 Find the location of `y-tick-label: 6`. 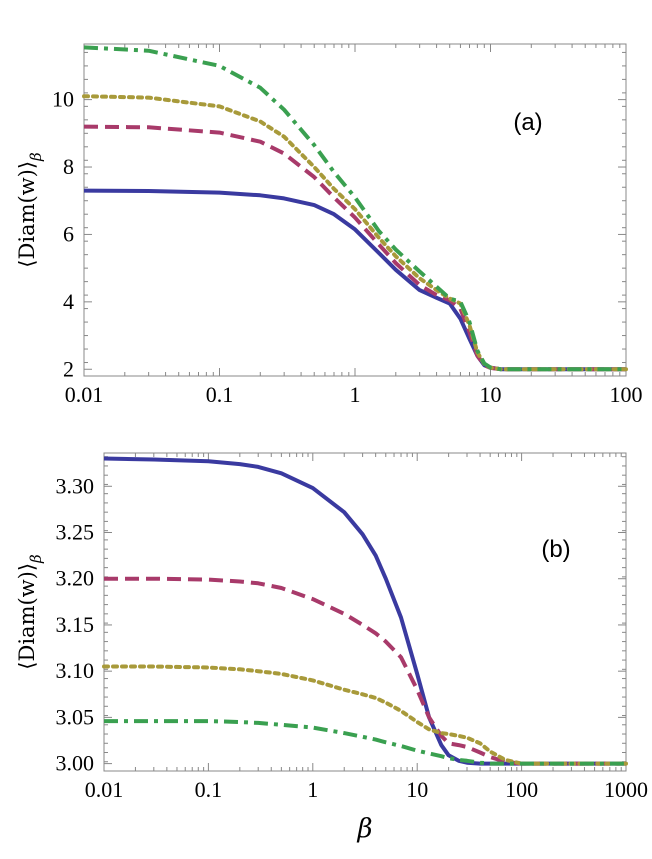

y-tick-label: 6 is located at coordinates (68, 233).